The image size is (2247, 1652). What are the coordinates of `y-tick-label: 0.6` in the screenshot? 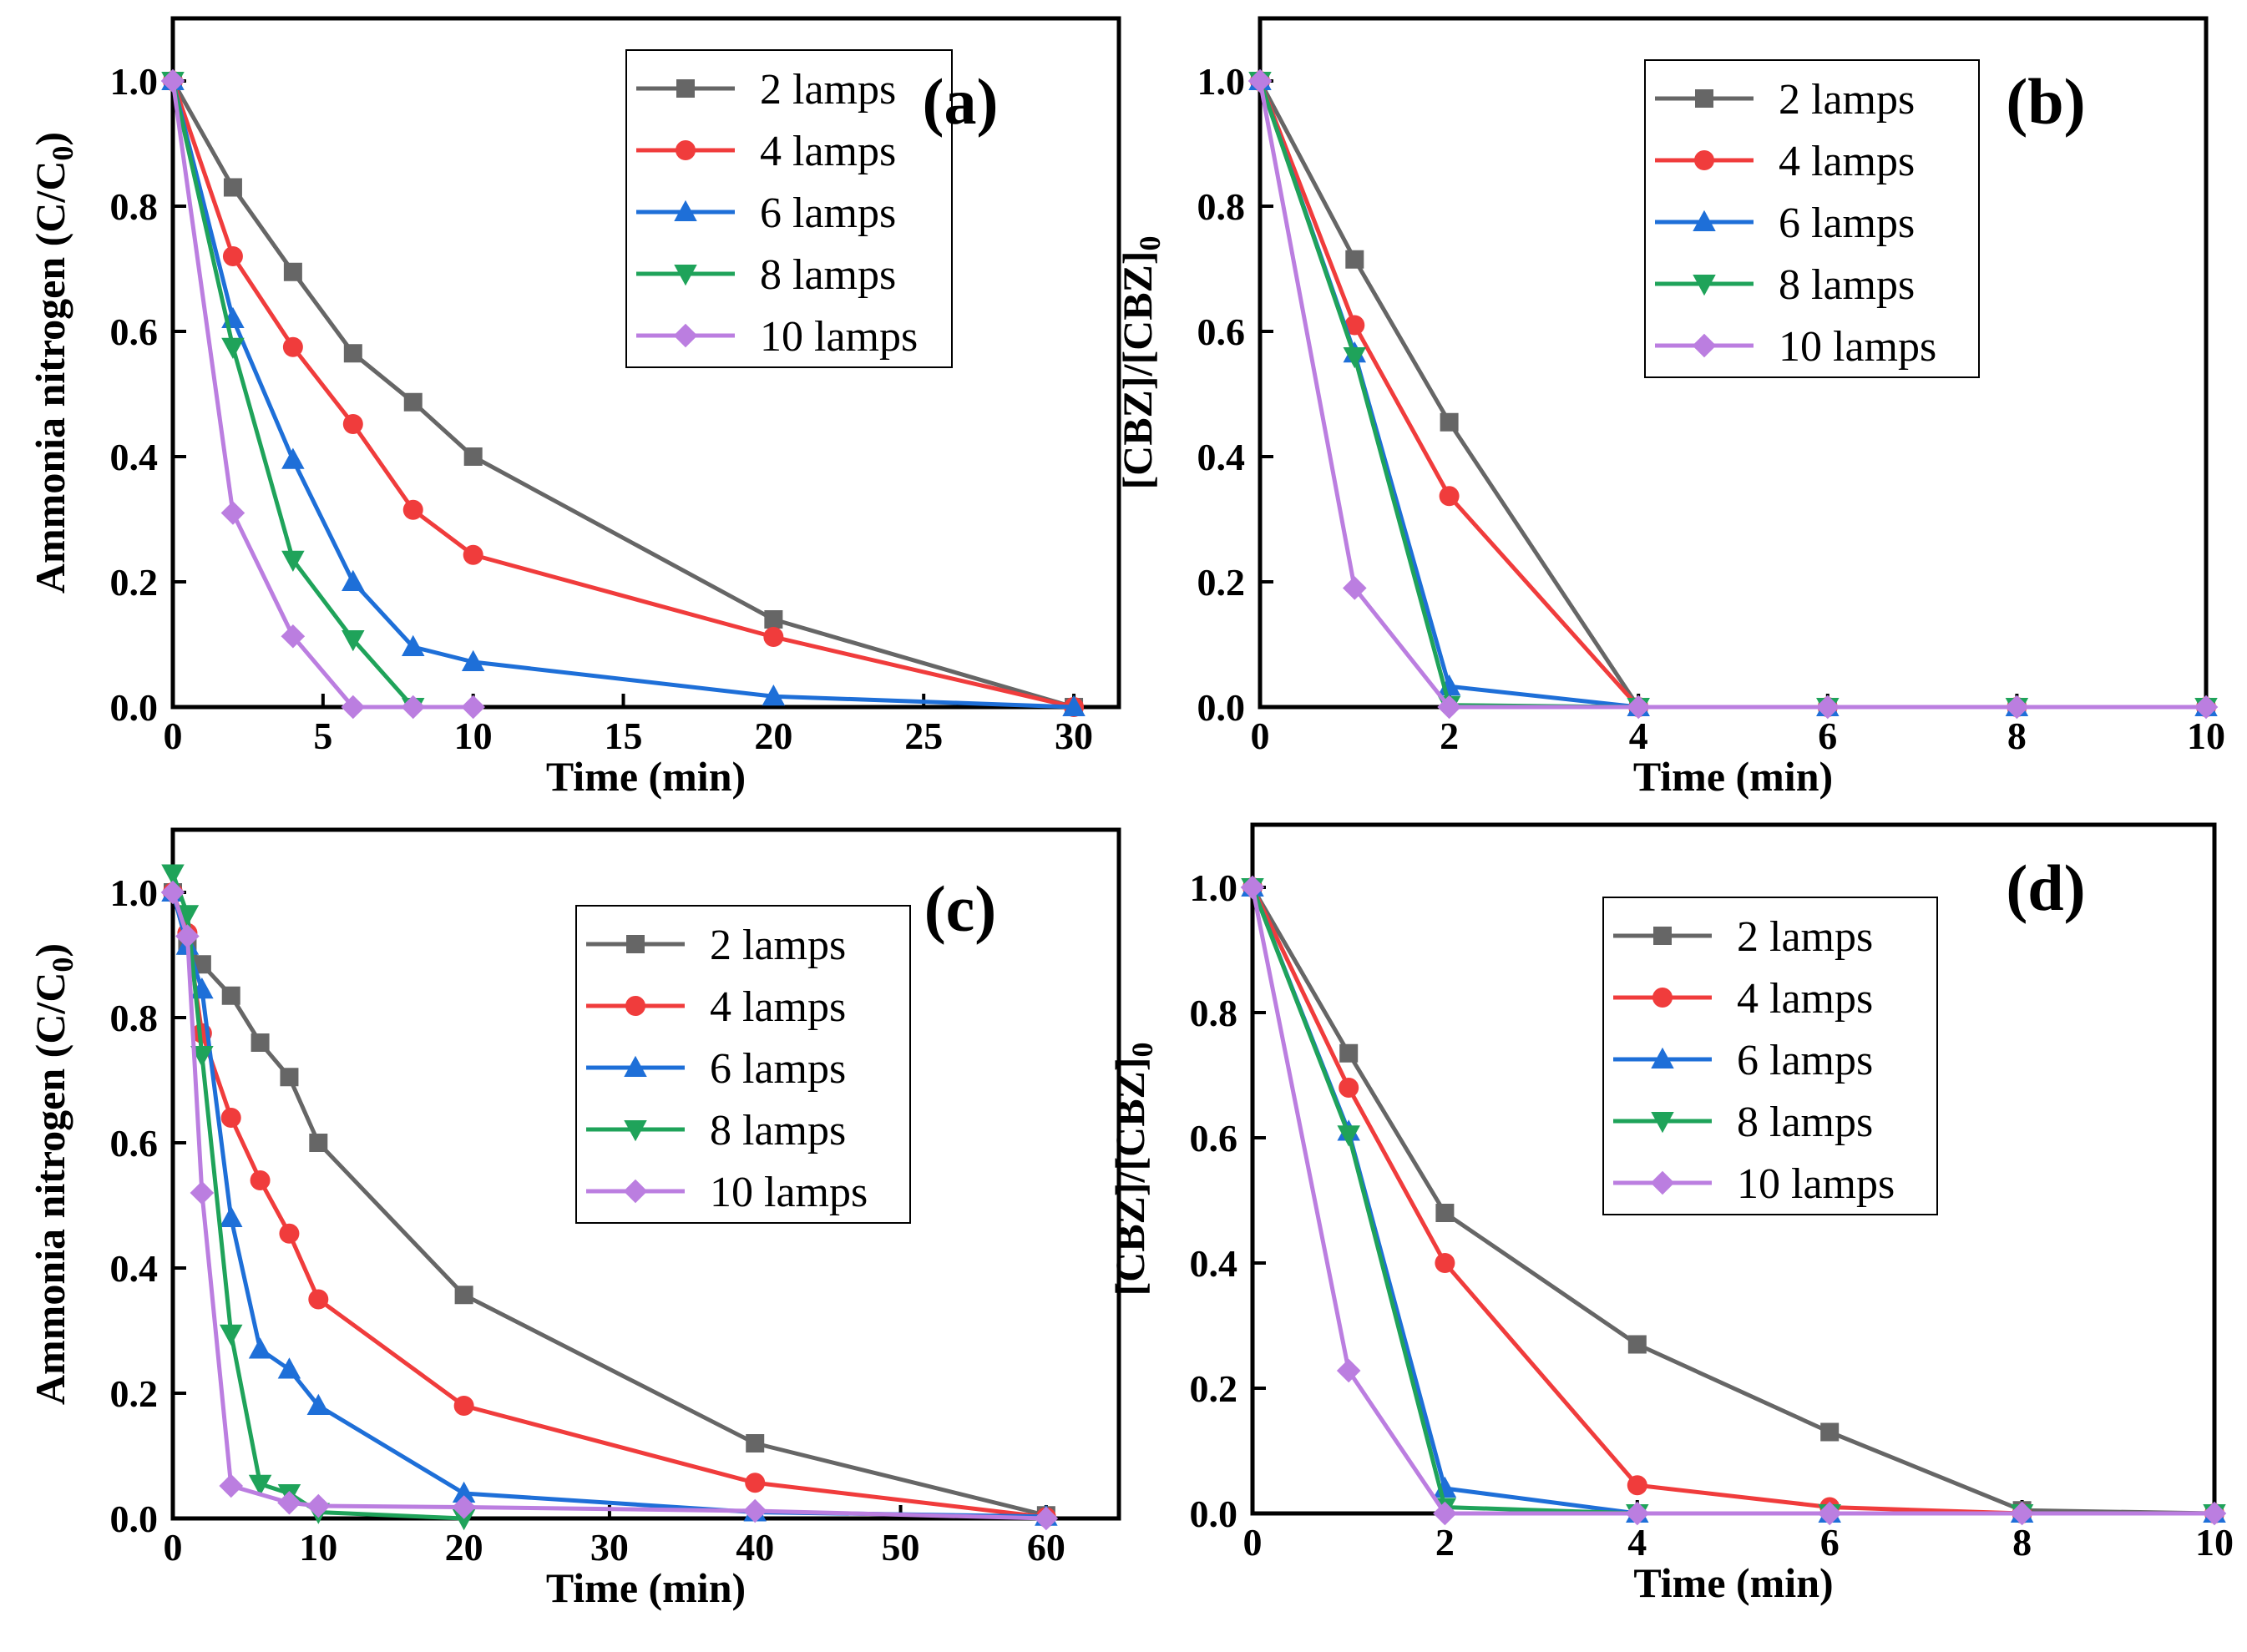 It's located at (1221, 332).